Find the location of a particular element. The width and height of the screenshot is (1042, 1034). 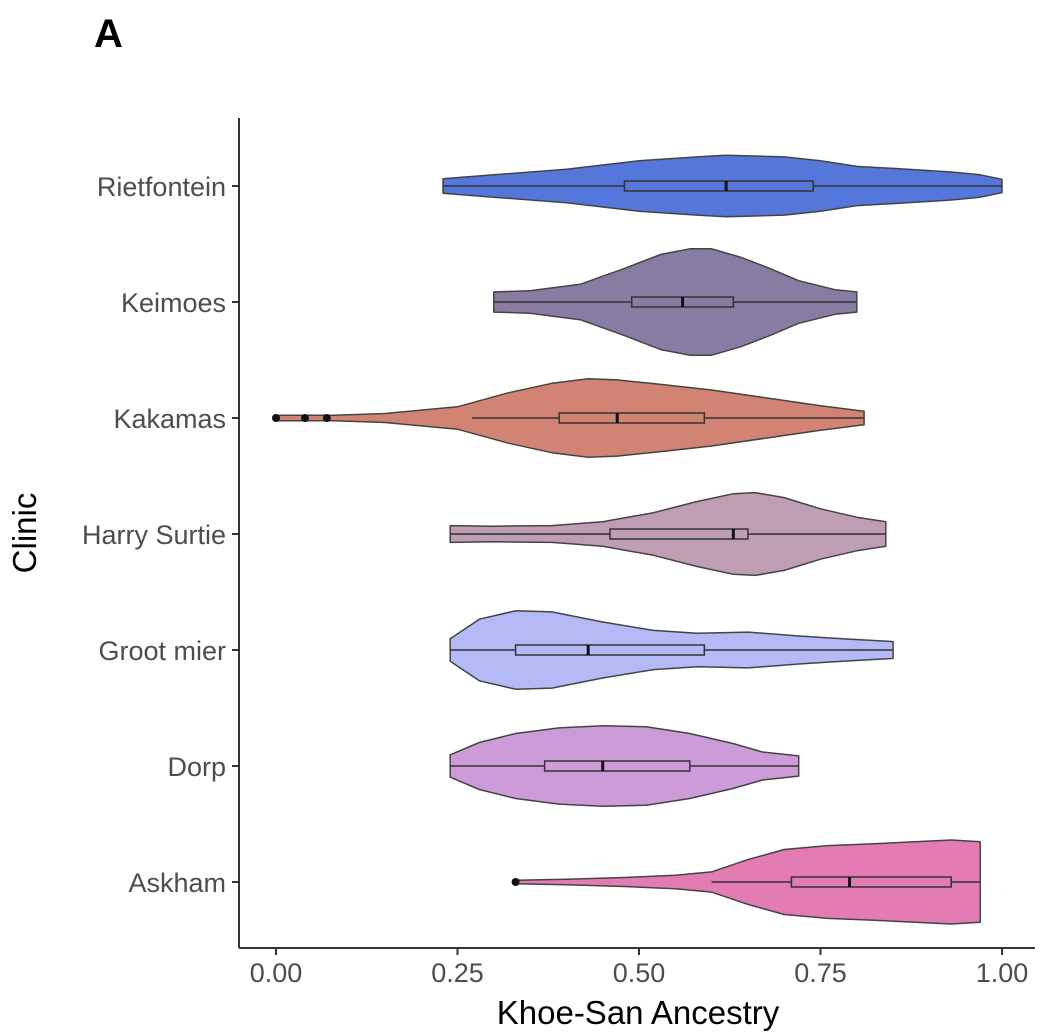

x-axis-ticks: 0.00 0.25 0.50 0.75 1.00 is located at coordinates (639, 968).